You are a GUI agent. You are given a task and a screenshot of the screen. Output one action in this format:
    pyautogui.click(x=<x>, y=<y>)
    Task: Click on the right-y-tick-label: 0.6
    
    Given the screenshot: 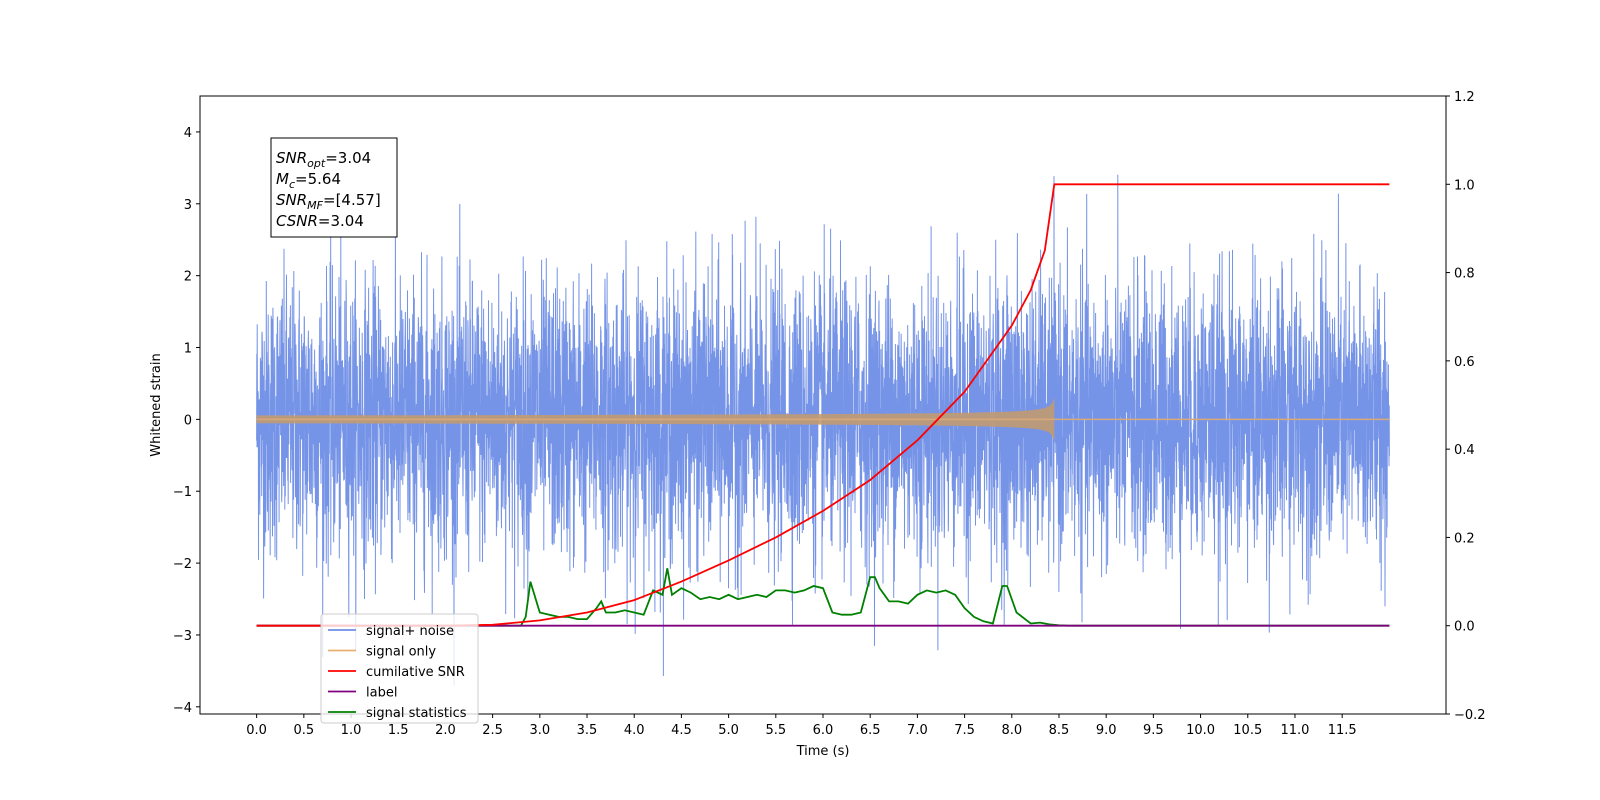 What is the action you would take?
    pyautogui.click(x=1464, y=362)
    